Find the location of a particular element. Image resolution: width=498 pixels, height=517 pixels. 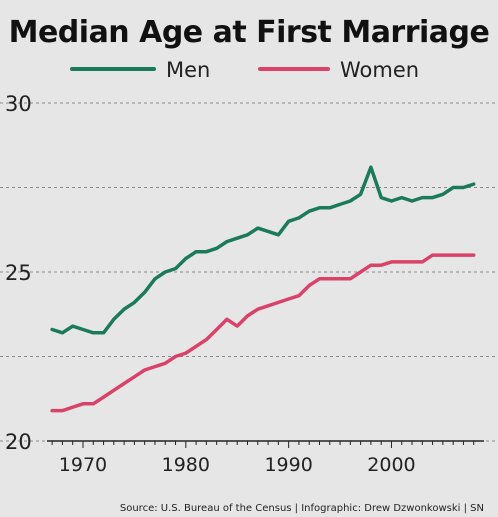

x-tick-label: 1980 is located at coordinates (186, 465).